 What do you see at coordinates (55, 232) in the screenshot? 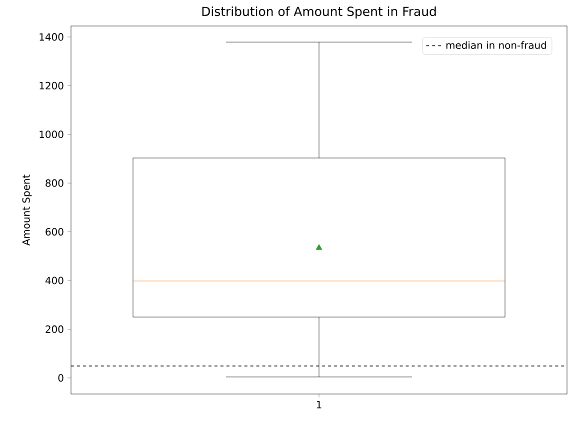
I see `y-tick-label: 600` at bounding box center [55, 232].